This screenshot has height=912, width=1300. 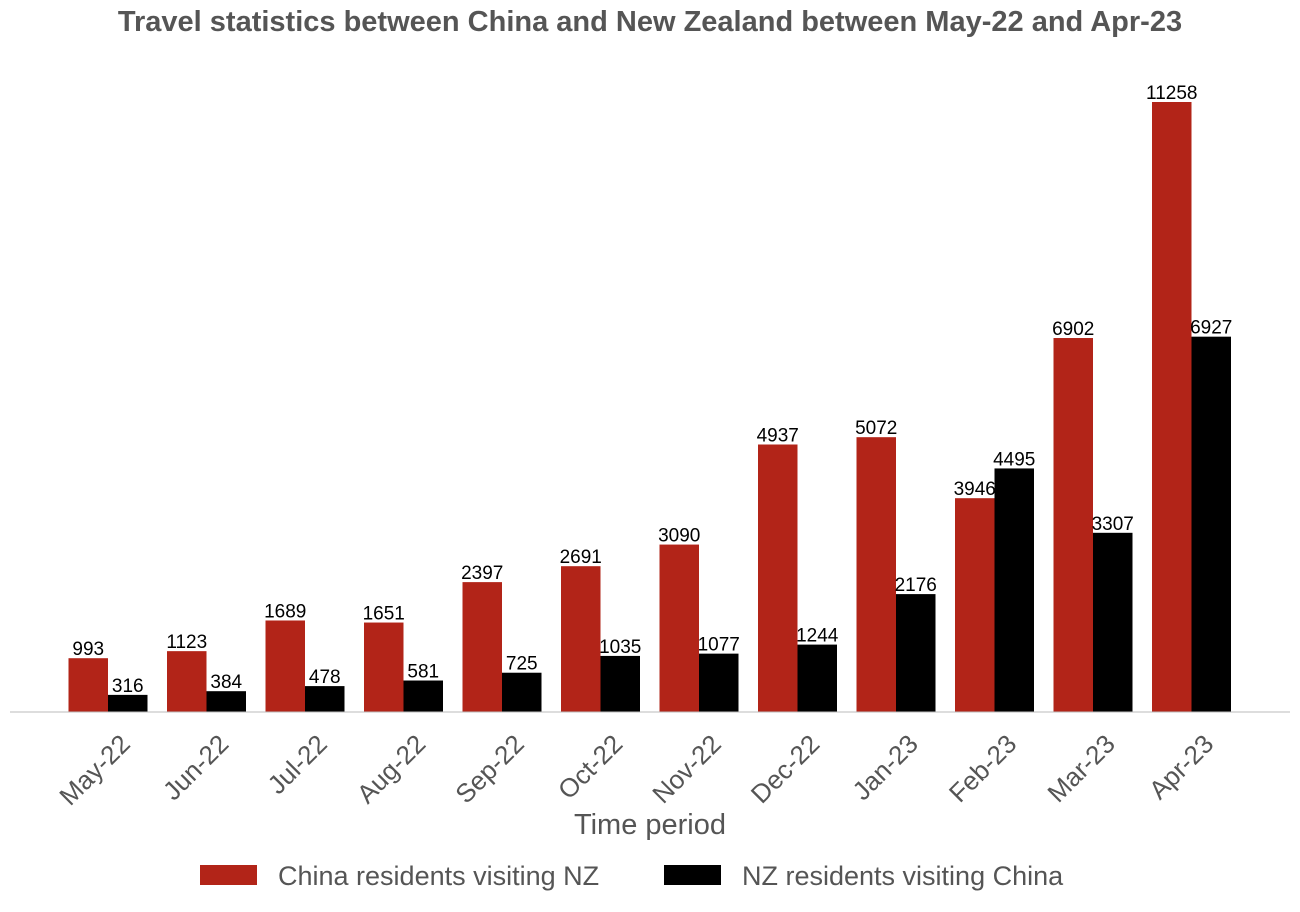 I want to click on data-label-china-to-nz-jun-22: 1123, so click(x=186, y=642).